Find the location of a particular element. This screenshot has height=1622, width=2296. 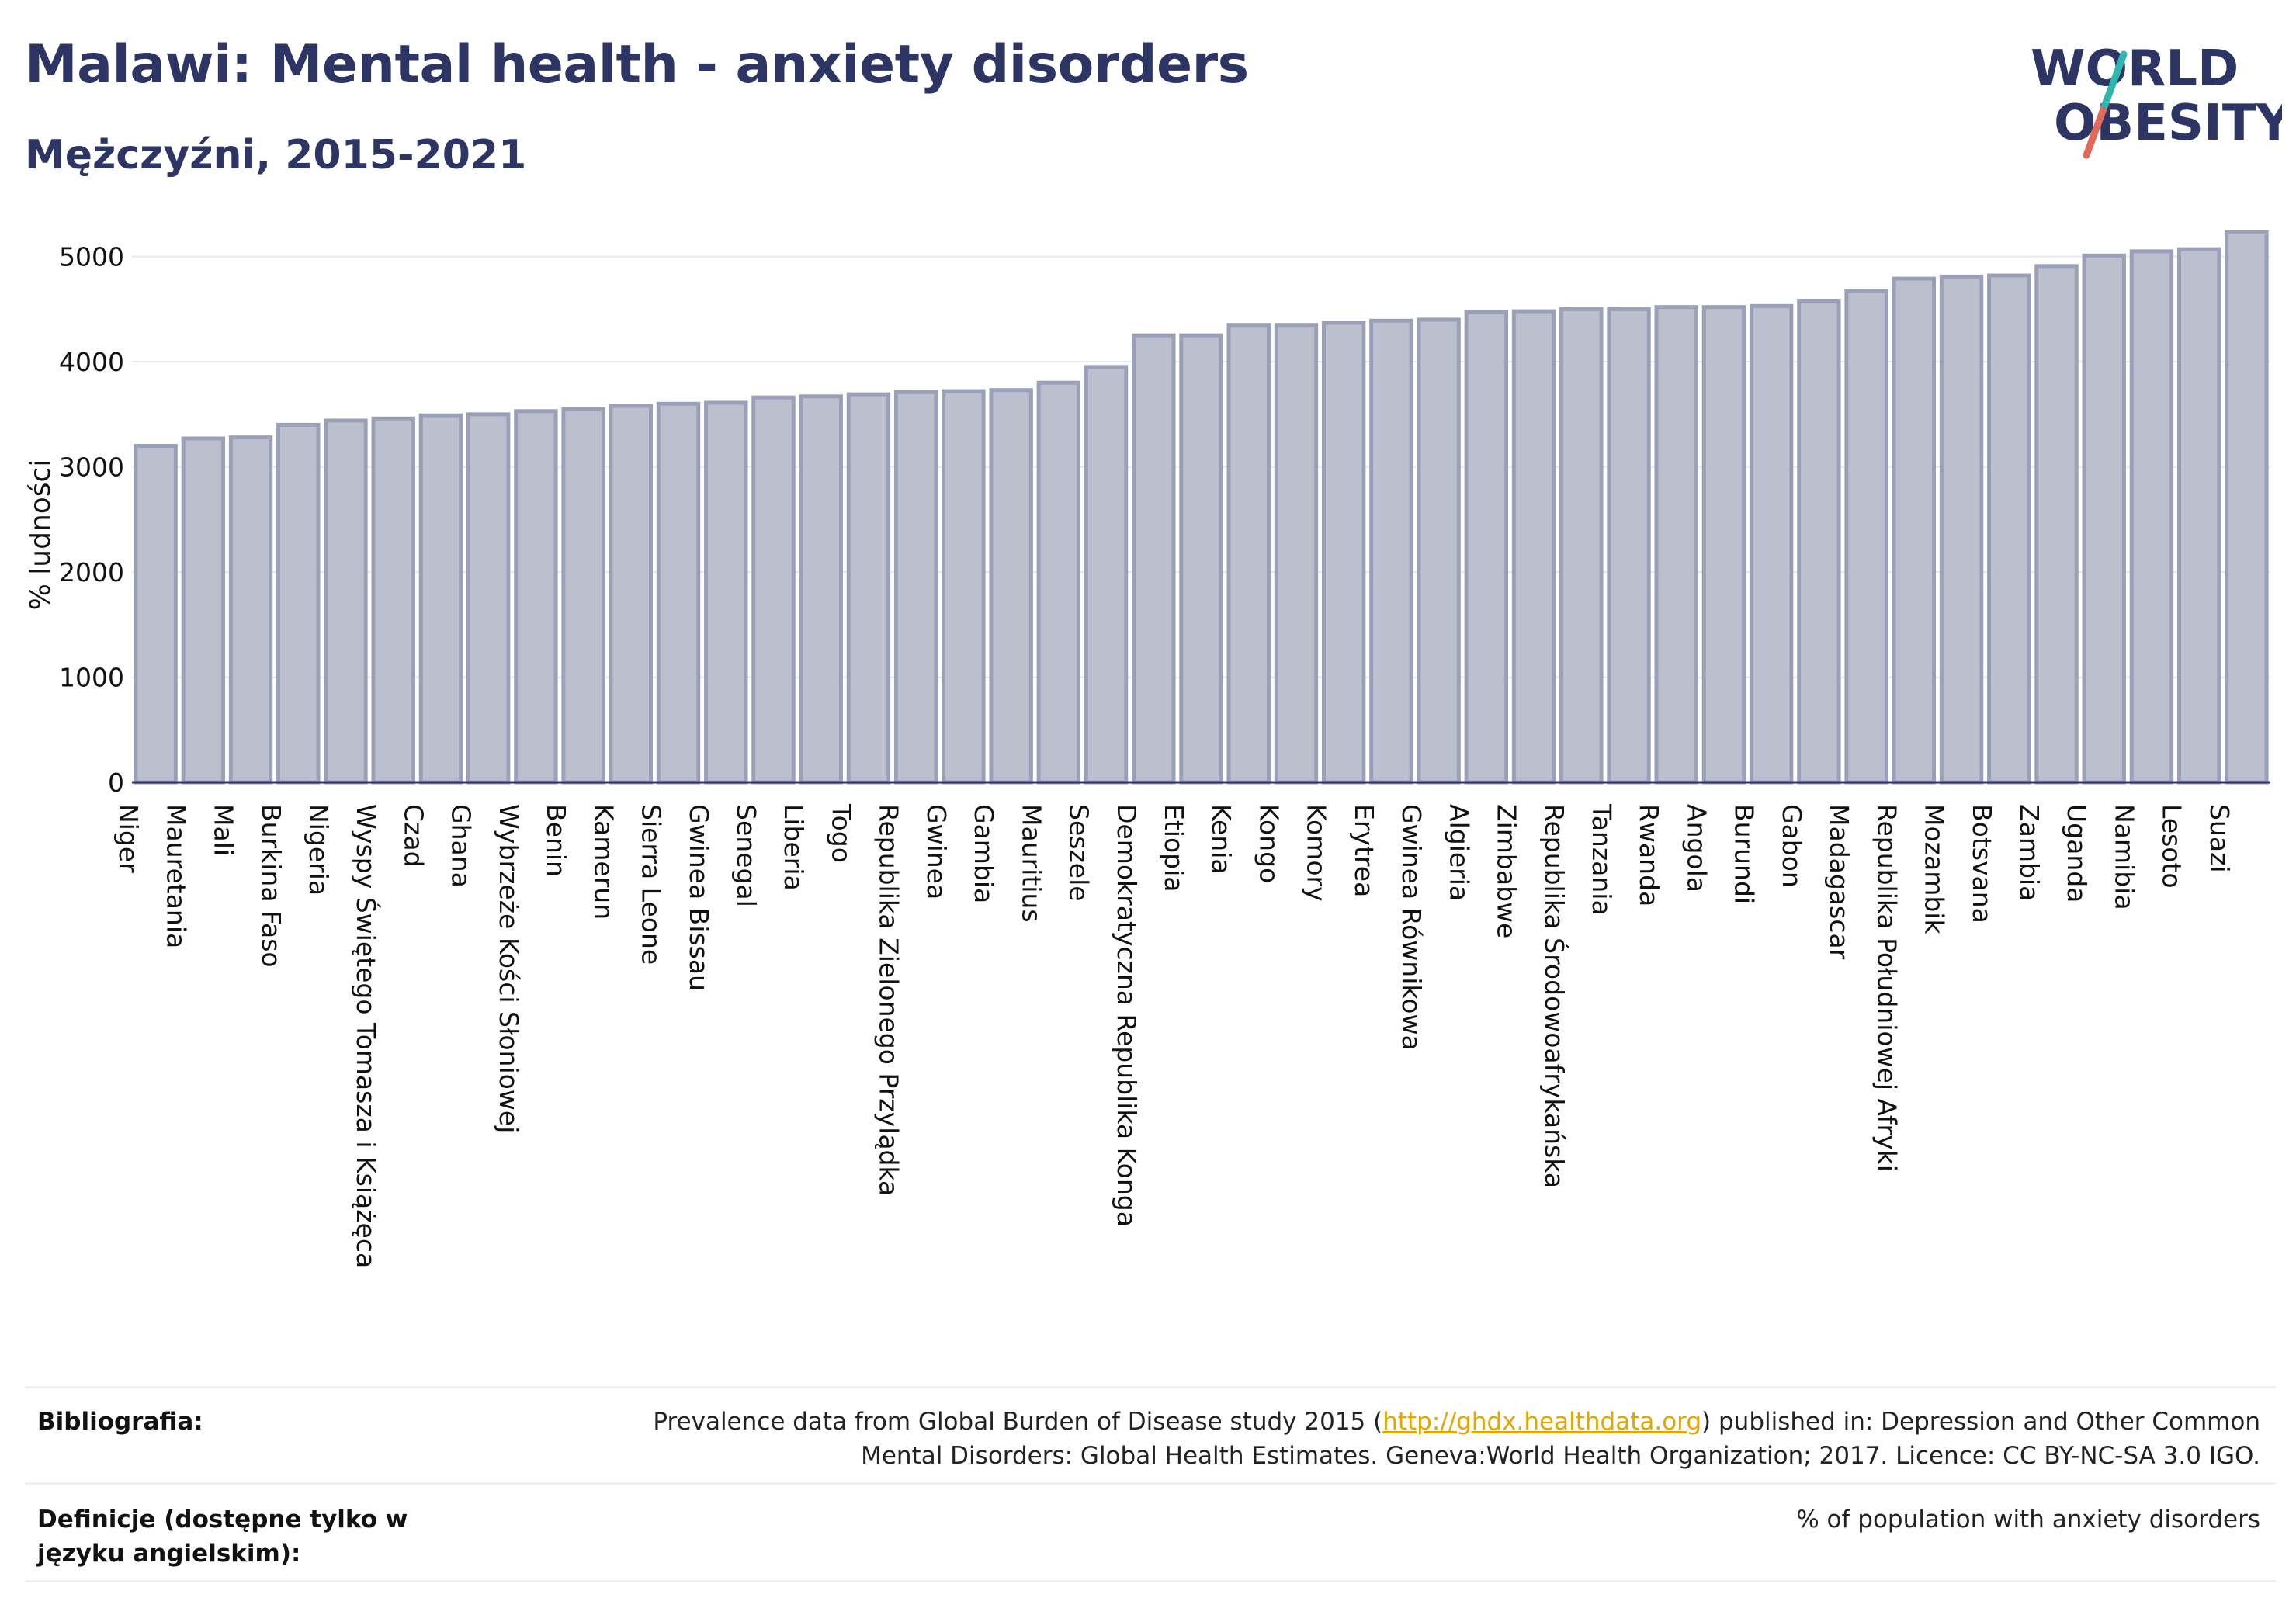

x-tick-label: Rwanda is located at coordinates (1649, 855).